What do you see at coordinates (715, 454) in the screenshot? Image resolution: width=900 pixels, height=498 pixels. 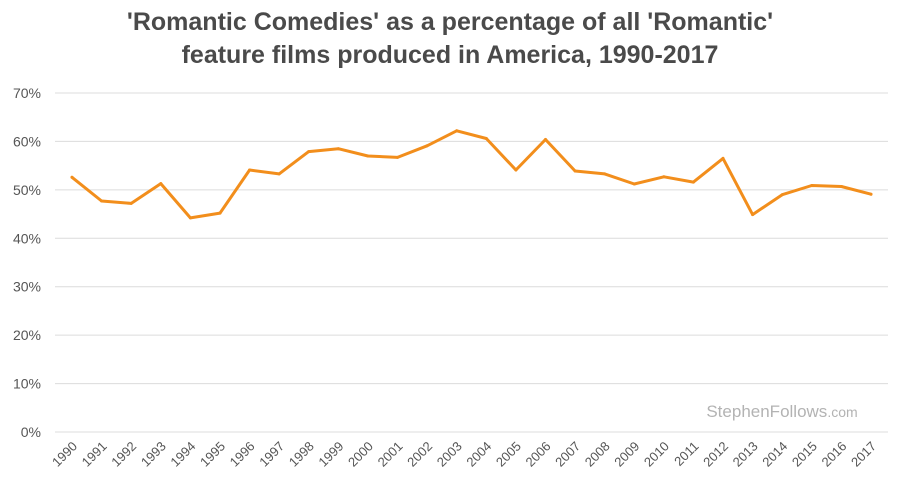 I see `x-tick-label: 2012` at bounding box center [715, 454].